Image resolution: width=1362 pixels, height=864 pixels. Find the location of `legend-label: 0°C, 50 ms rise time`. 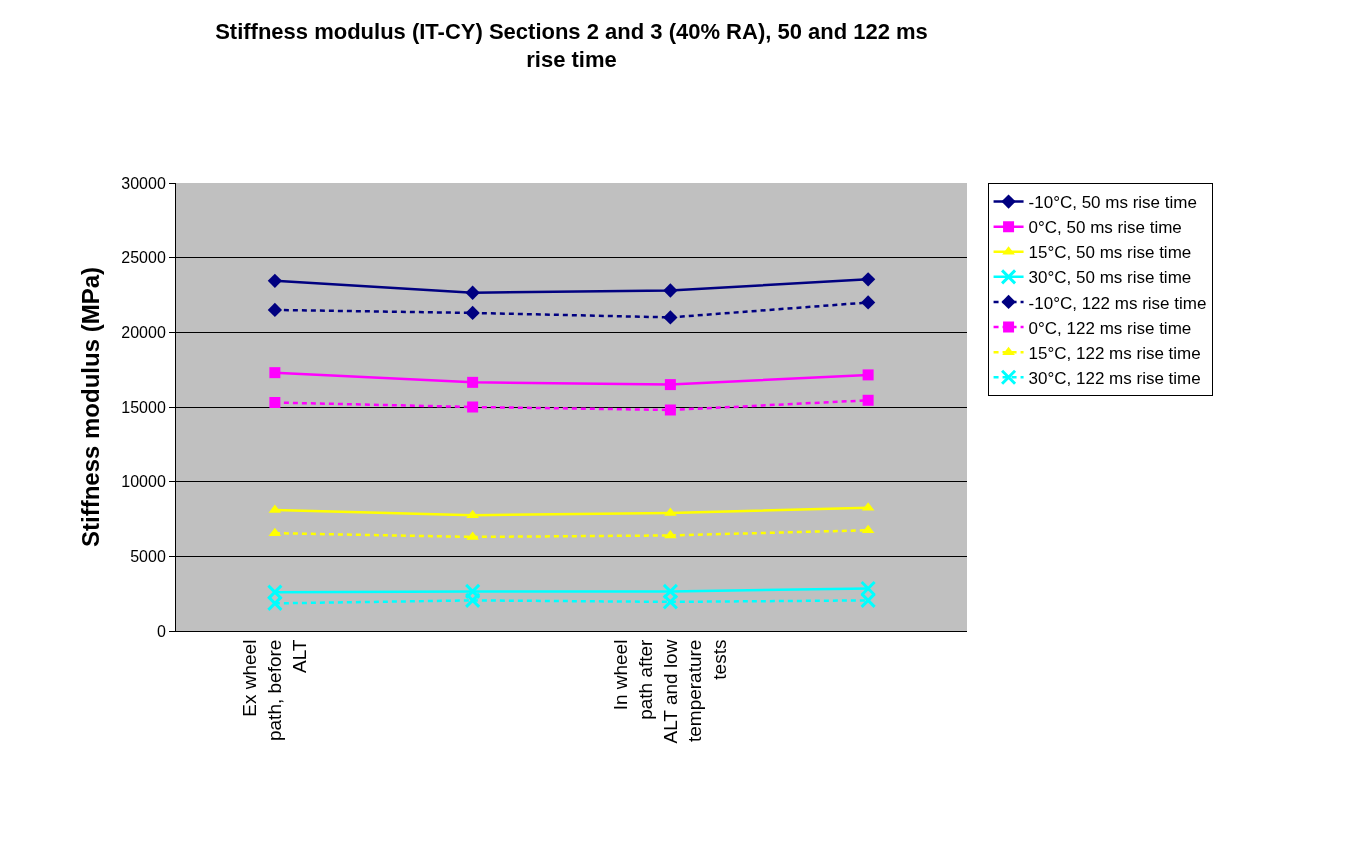

legend-label: 0°C, 50 ms rise time is located at coordinates (1105, 228).